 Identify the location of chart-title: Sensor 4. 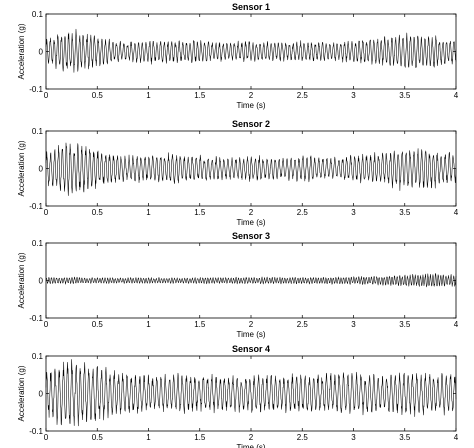
(251, 349).